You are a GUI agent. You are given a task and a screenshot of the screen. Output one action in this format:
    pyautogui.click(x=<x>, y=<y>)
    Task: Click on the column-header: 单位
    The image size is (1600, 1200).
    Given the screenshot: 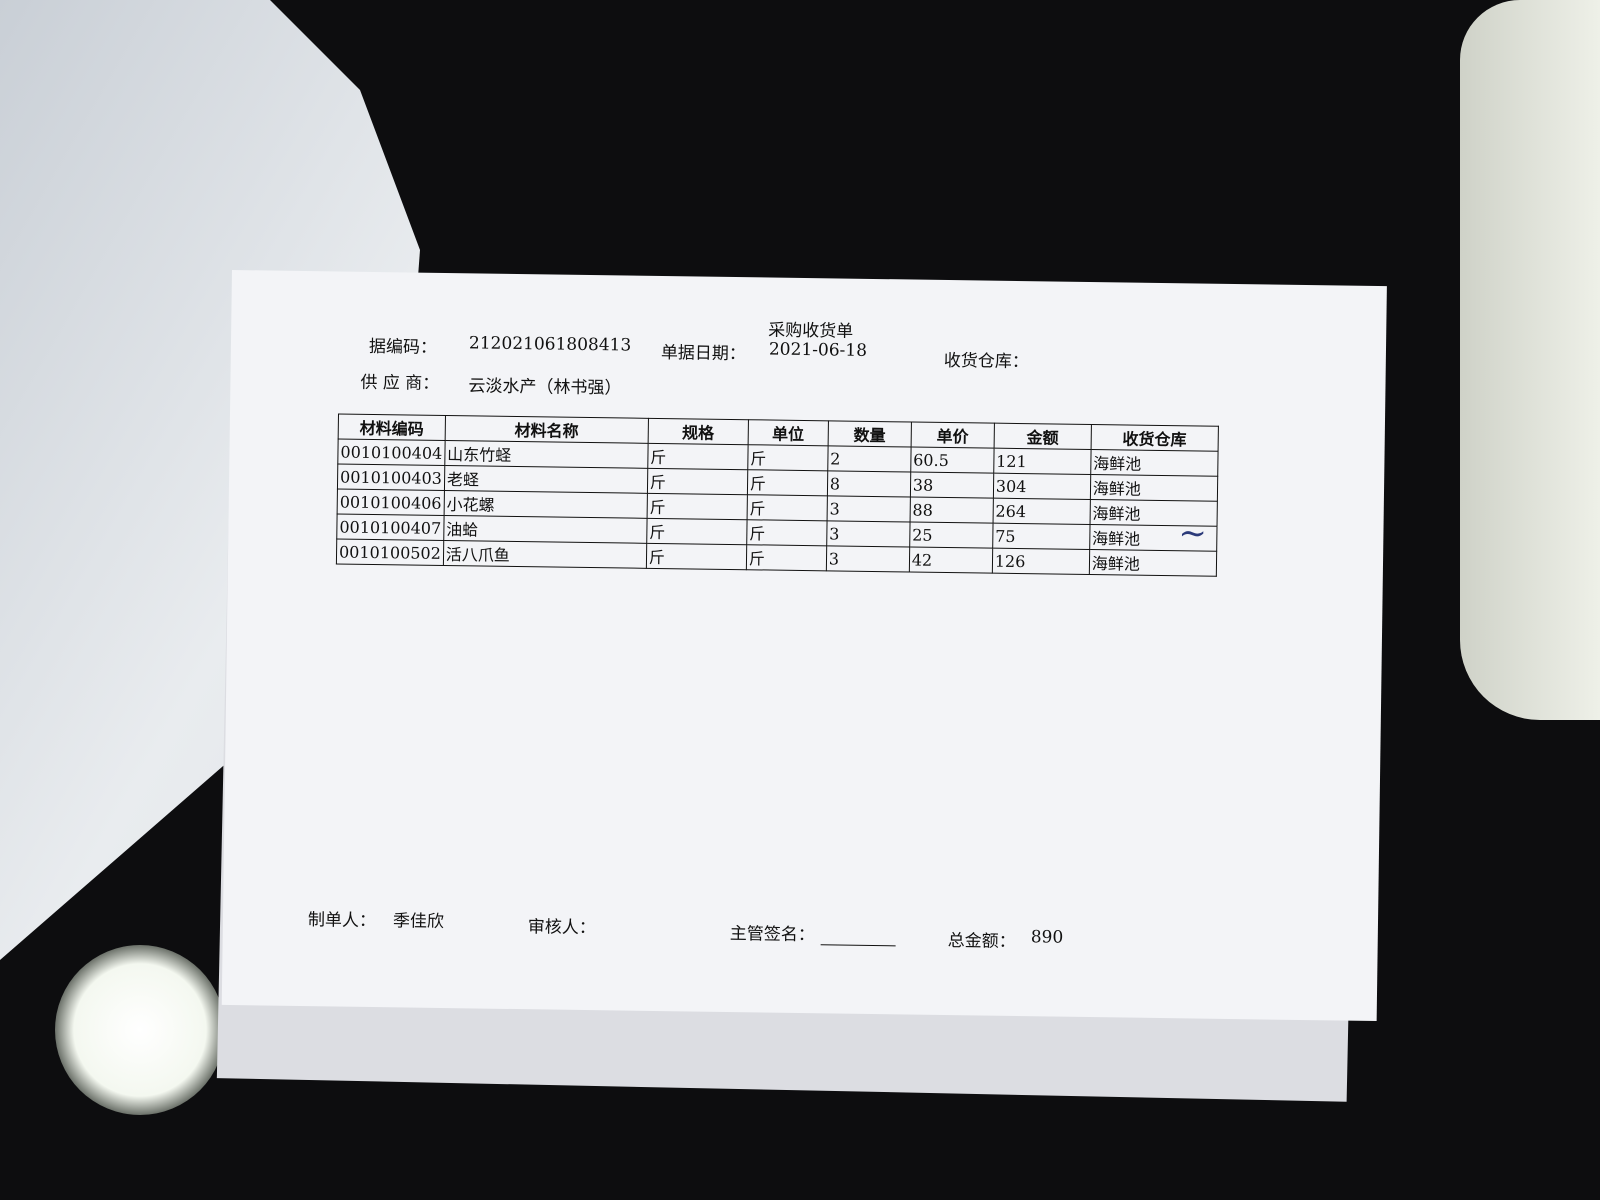 What is the action you would take?
    pyautogui.click(x=788, y=432)
    